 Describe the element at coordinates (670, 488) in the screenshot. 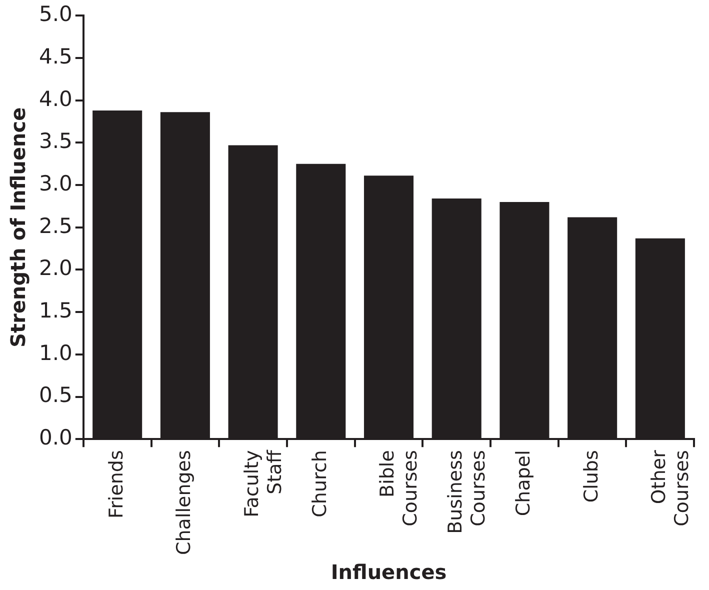

I see `x-tick-label: Other Courses` at that location.